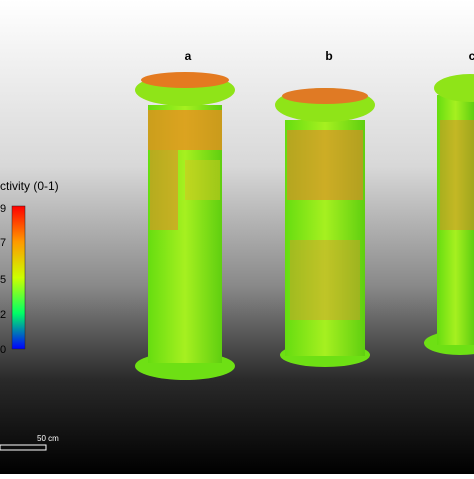 The height and width of the screenshot is (479, 474). Describe the element at coordinates (3, 350) in the screenshot. I see `colorbar-tick-label: 0` at that location.